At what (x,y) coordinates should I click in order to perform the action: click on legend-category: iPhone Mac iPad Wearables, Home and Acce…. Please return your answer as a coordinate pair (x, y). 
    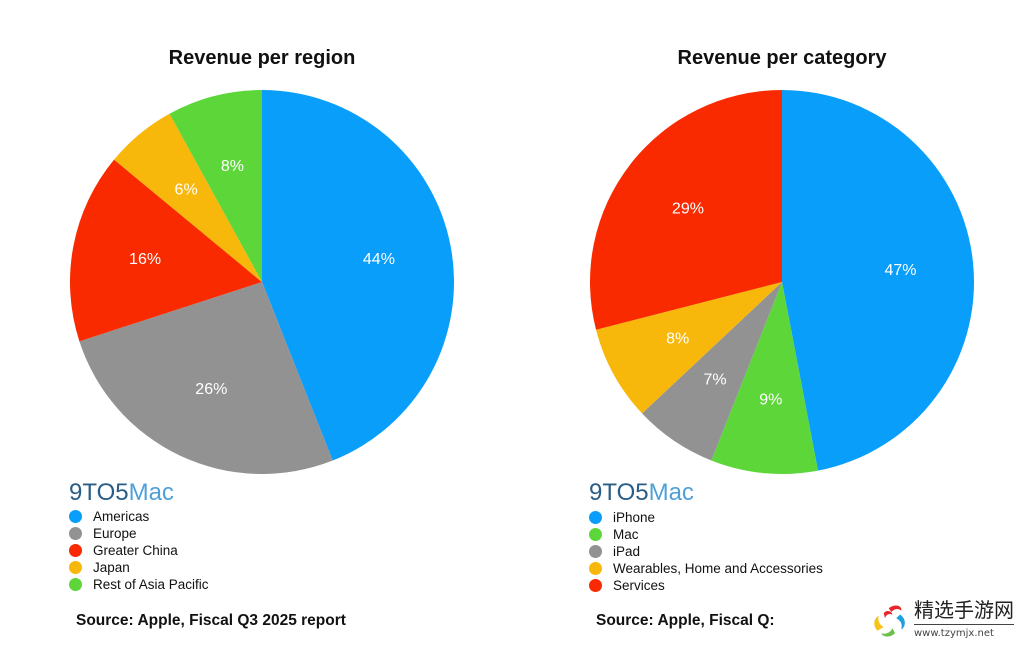
    Looking at the image, I should click on (704, 551).